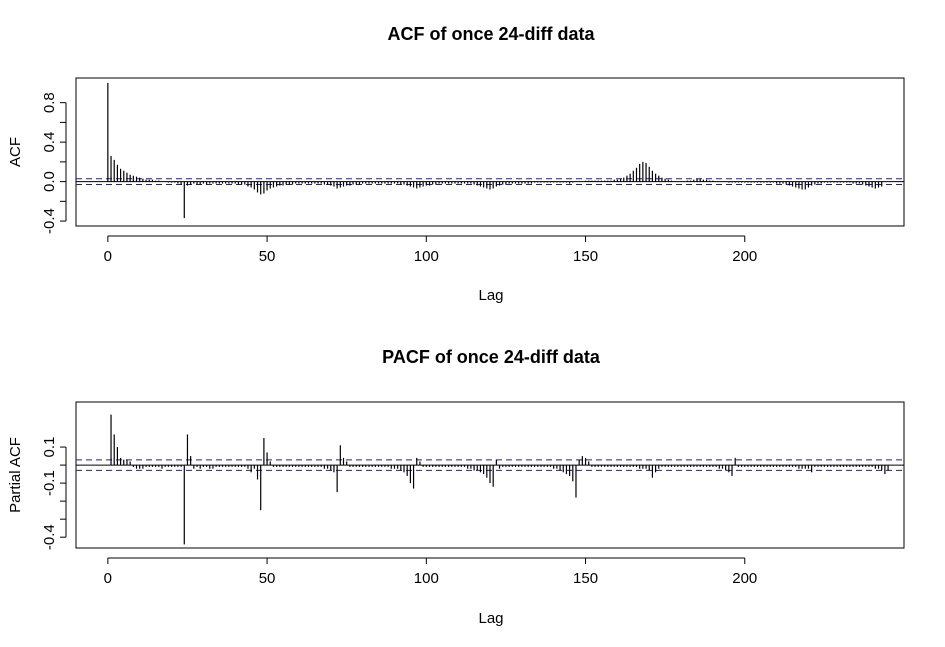  What do you see at coordinates (49, 221) in the screenshot?
I see `acf-y-tick-label: -0.4` at bounding box center [49, 221].